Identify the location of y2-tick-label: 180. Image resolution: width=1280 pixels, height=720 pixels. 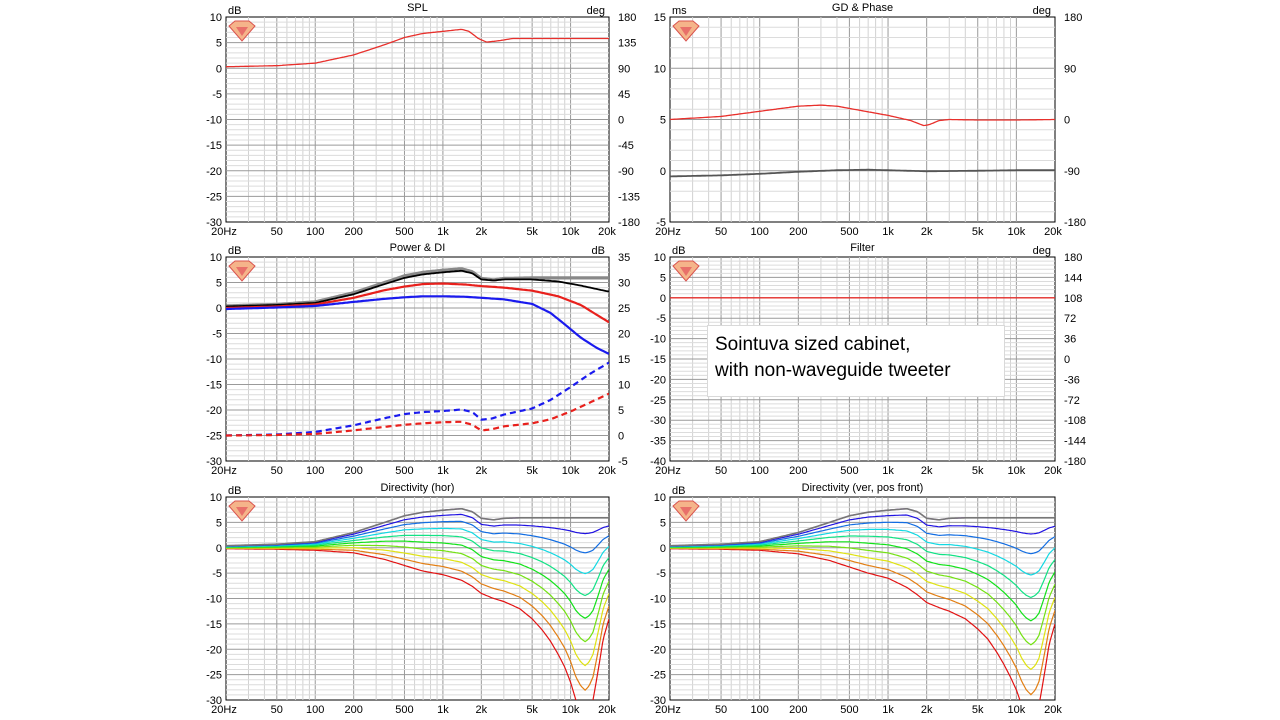
(1073, 258).